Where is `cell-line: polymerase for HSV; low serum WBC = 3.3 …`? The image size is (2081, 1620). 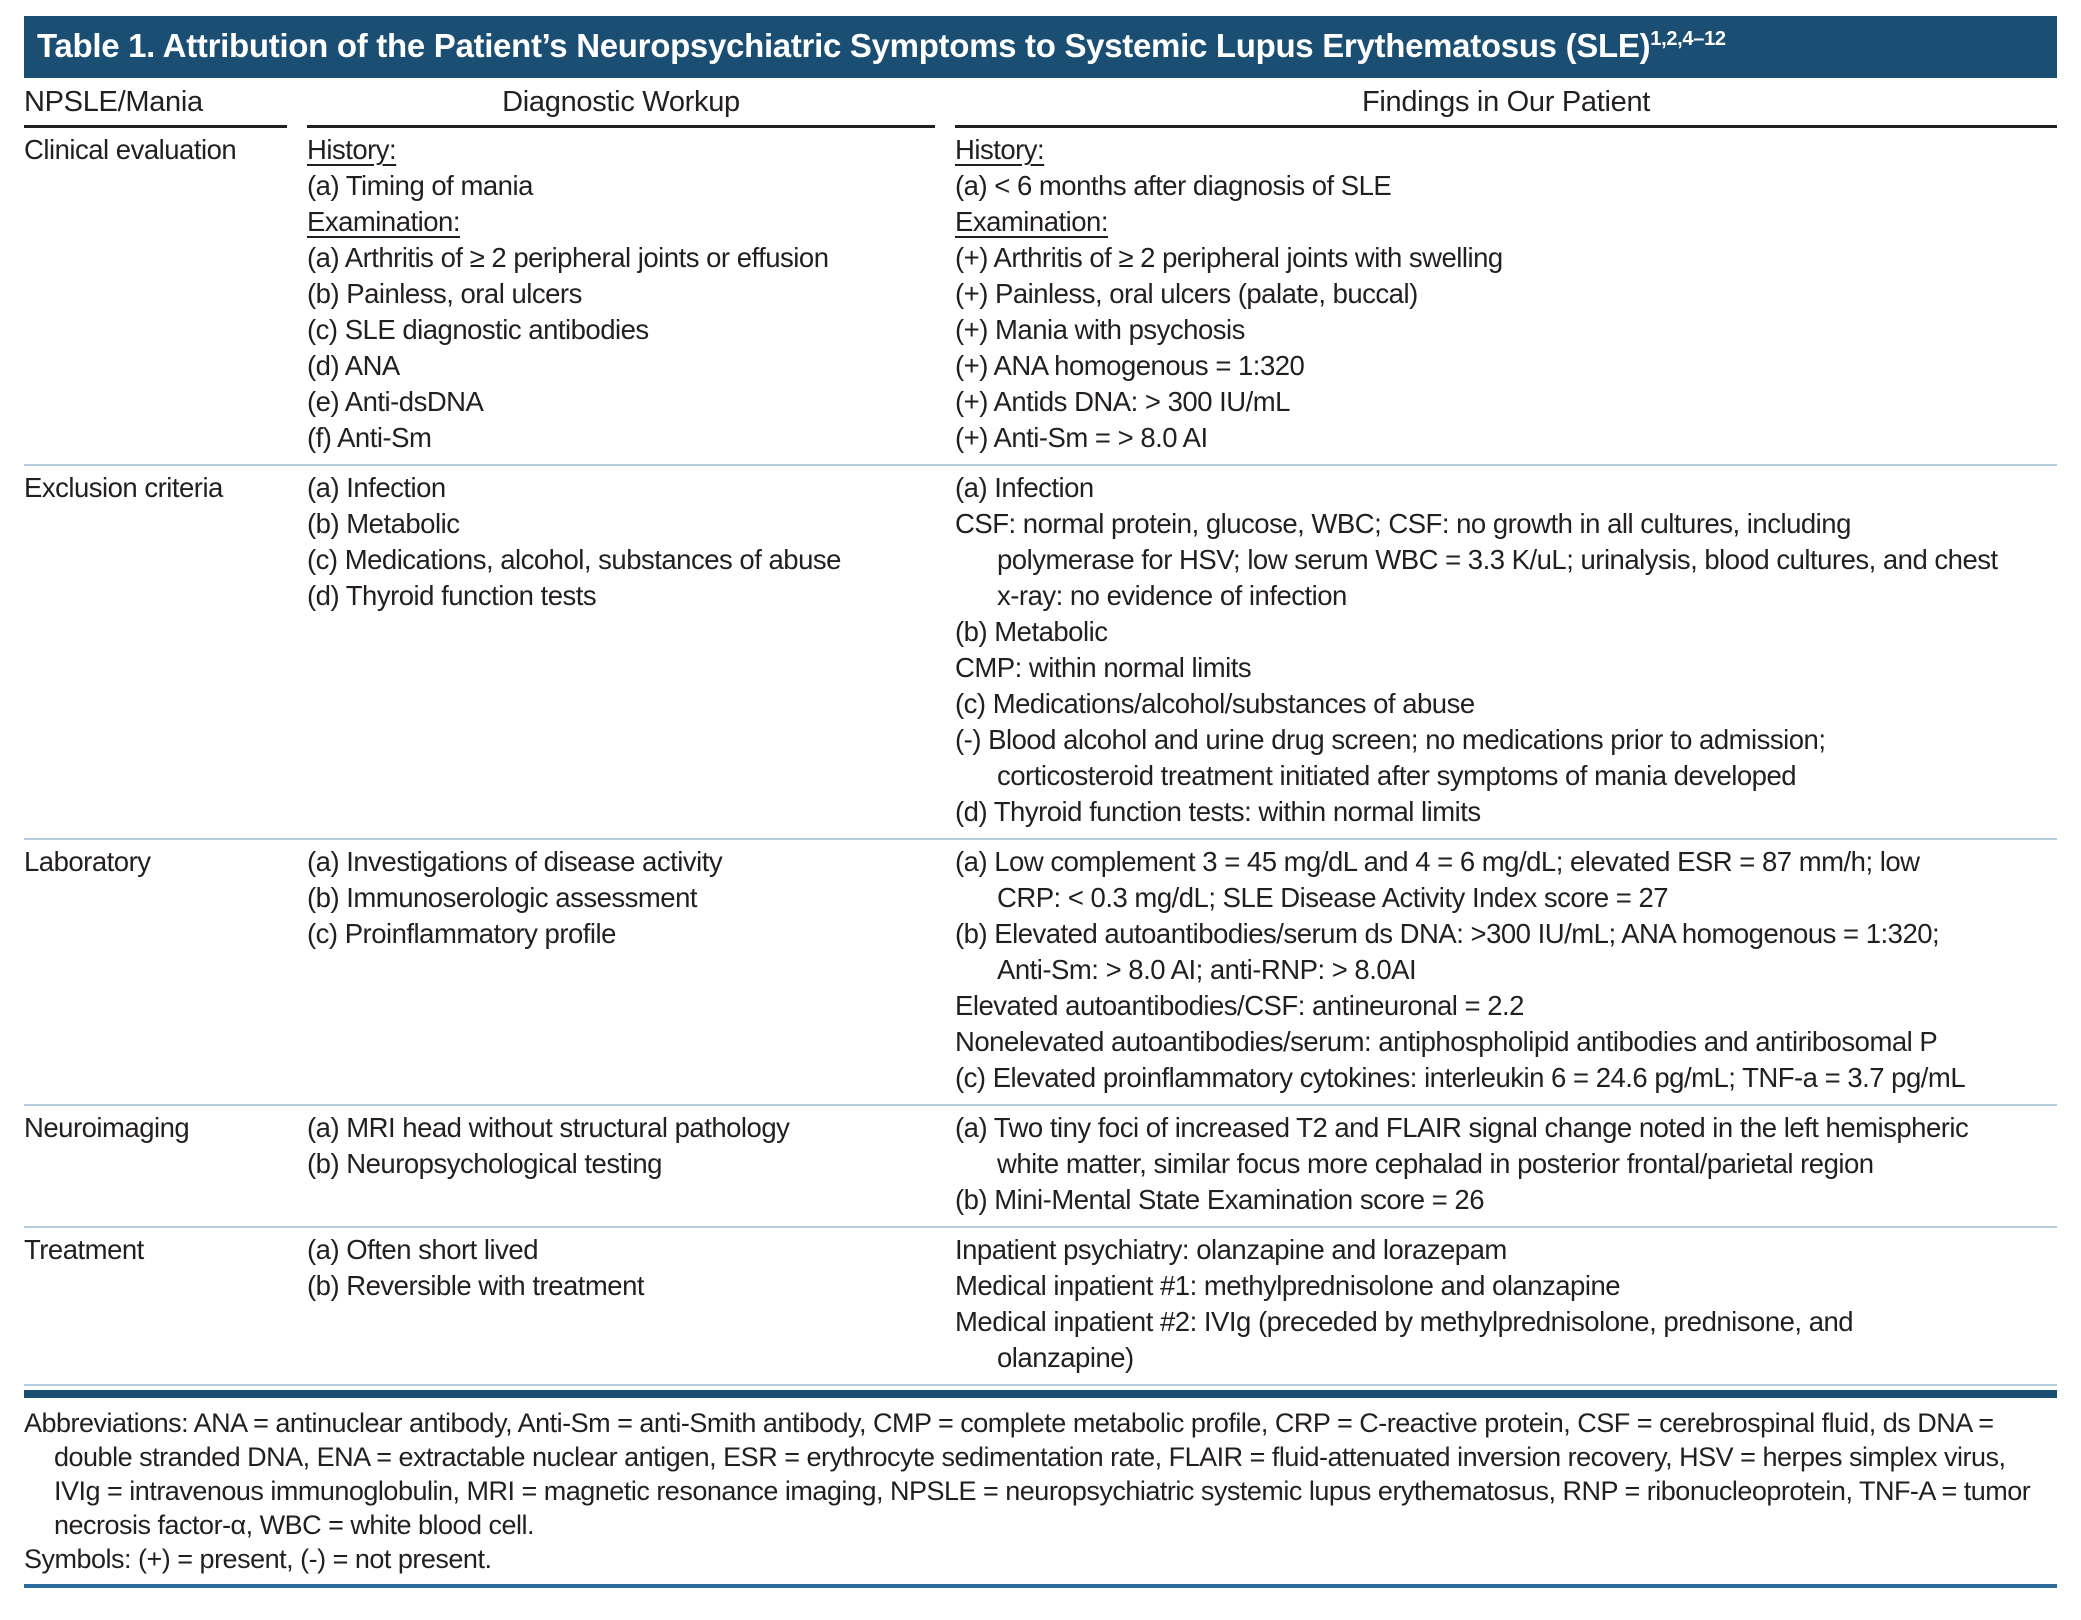
cell-line: polymerase for HSV; low serum WBC = 3.3 … is located at coordinates (1497, 559).